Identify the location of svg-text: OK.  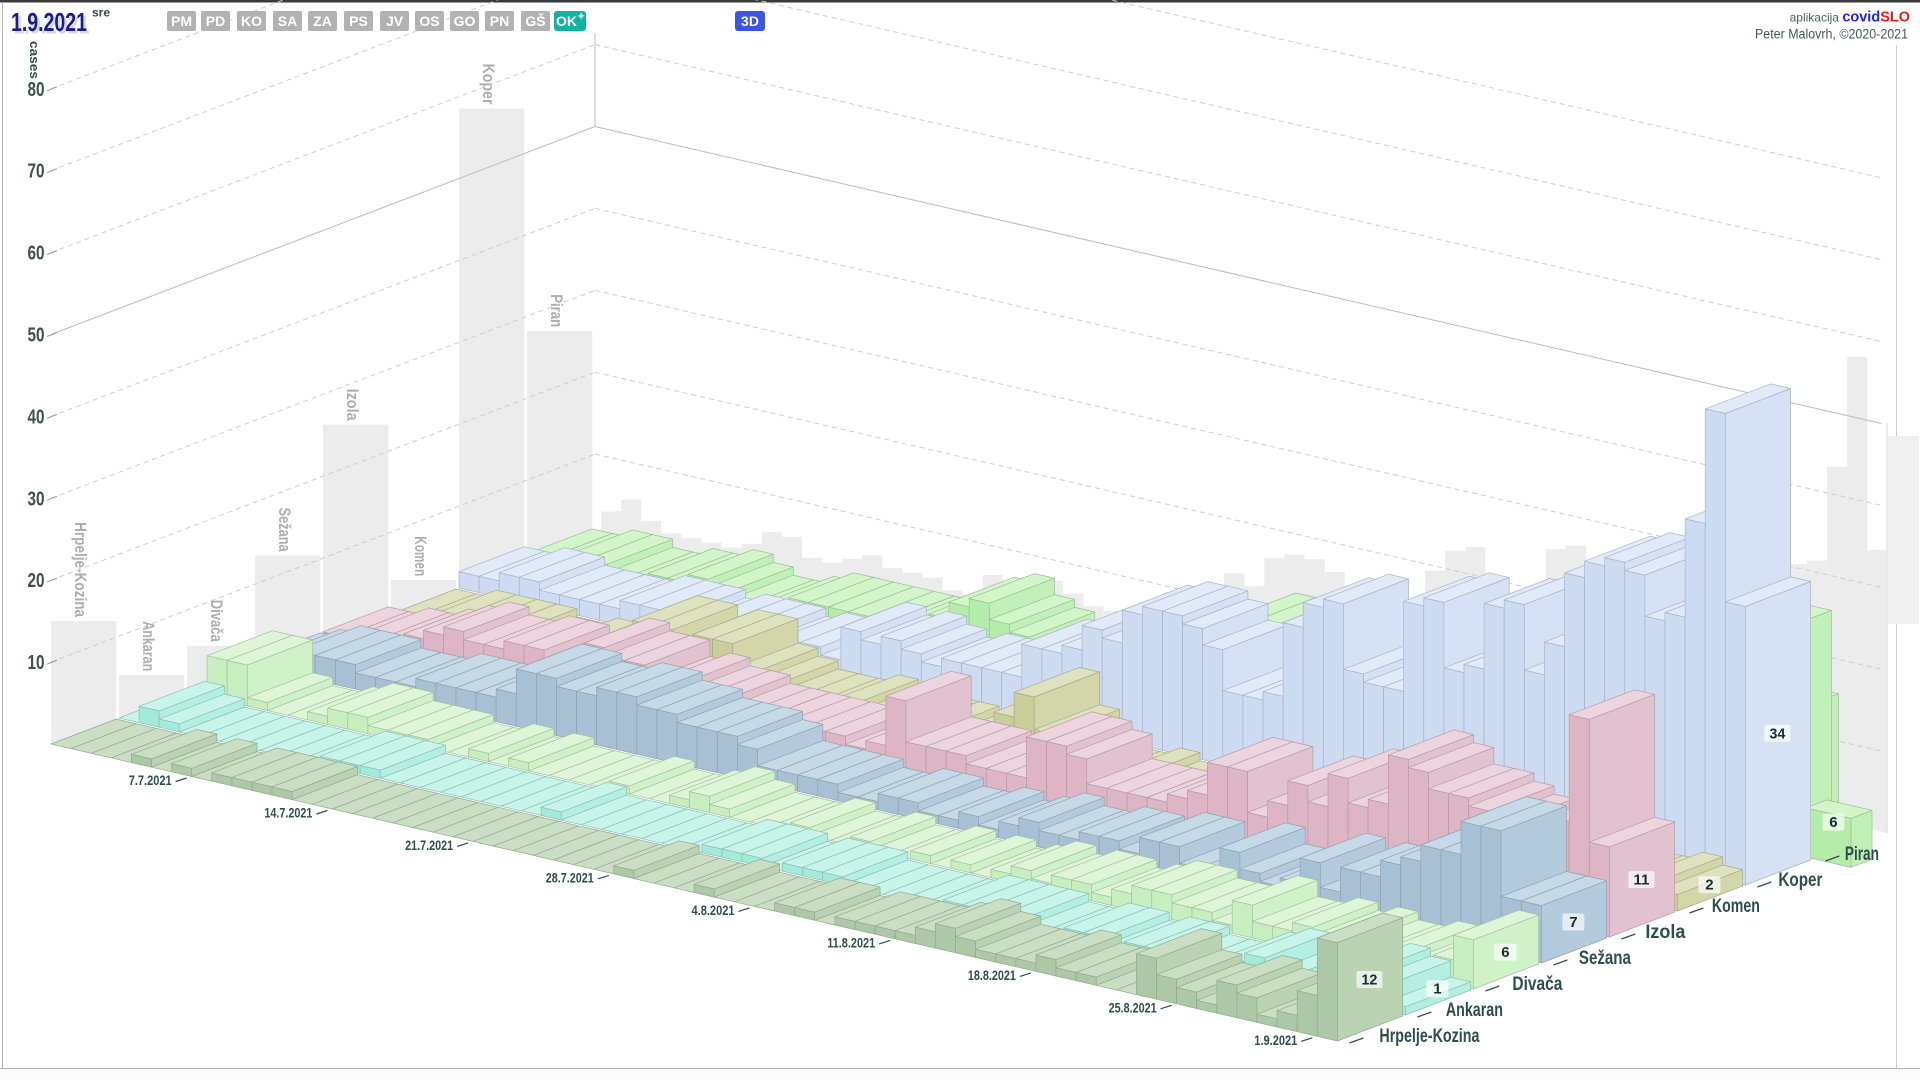
(566, 21).